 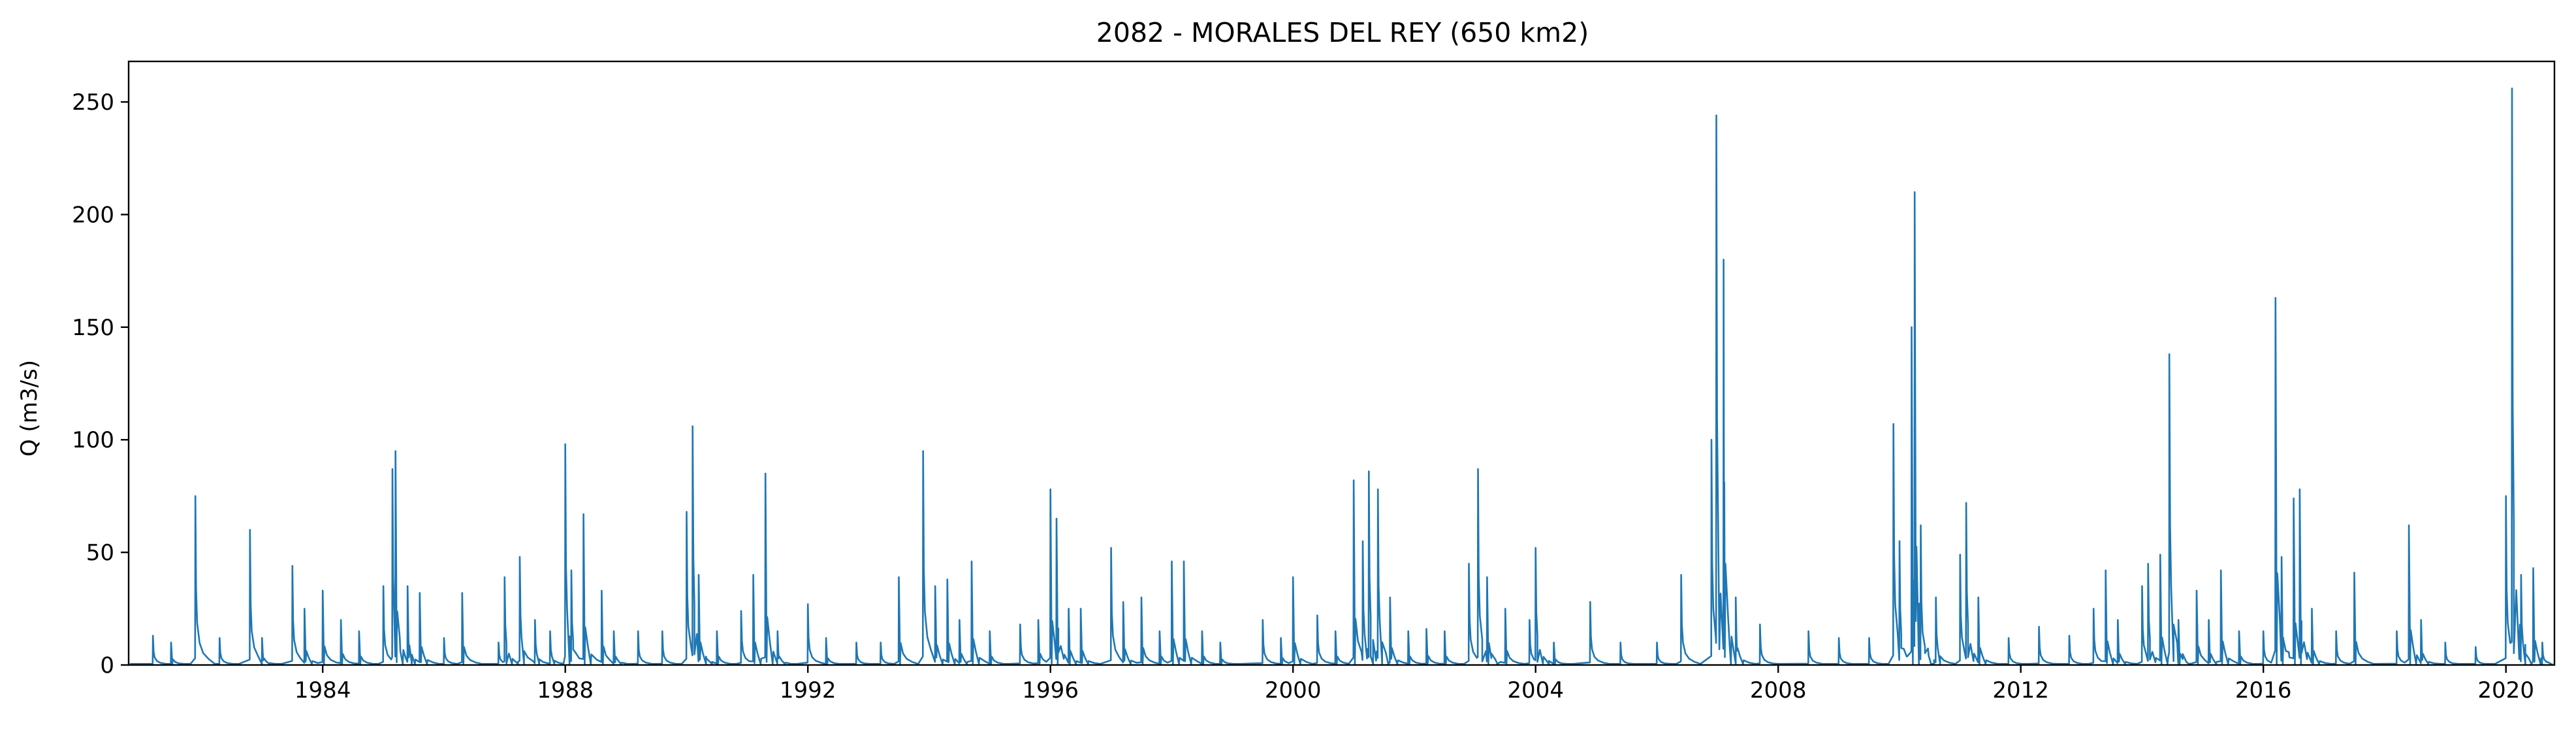 I want to click on y-tick-label: 100, so click(x=93, y=440).